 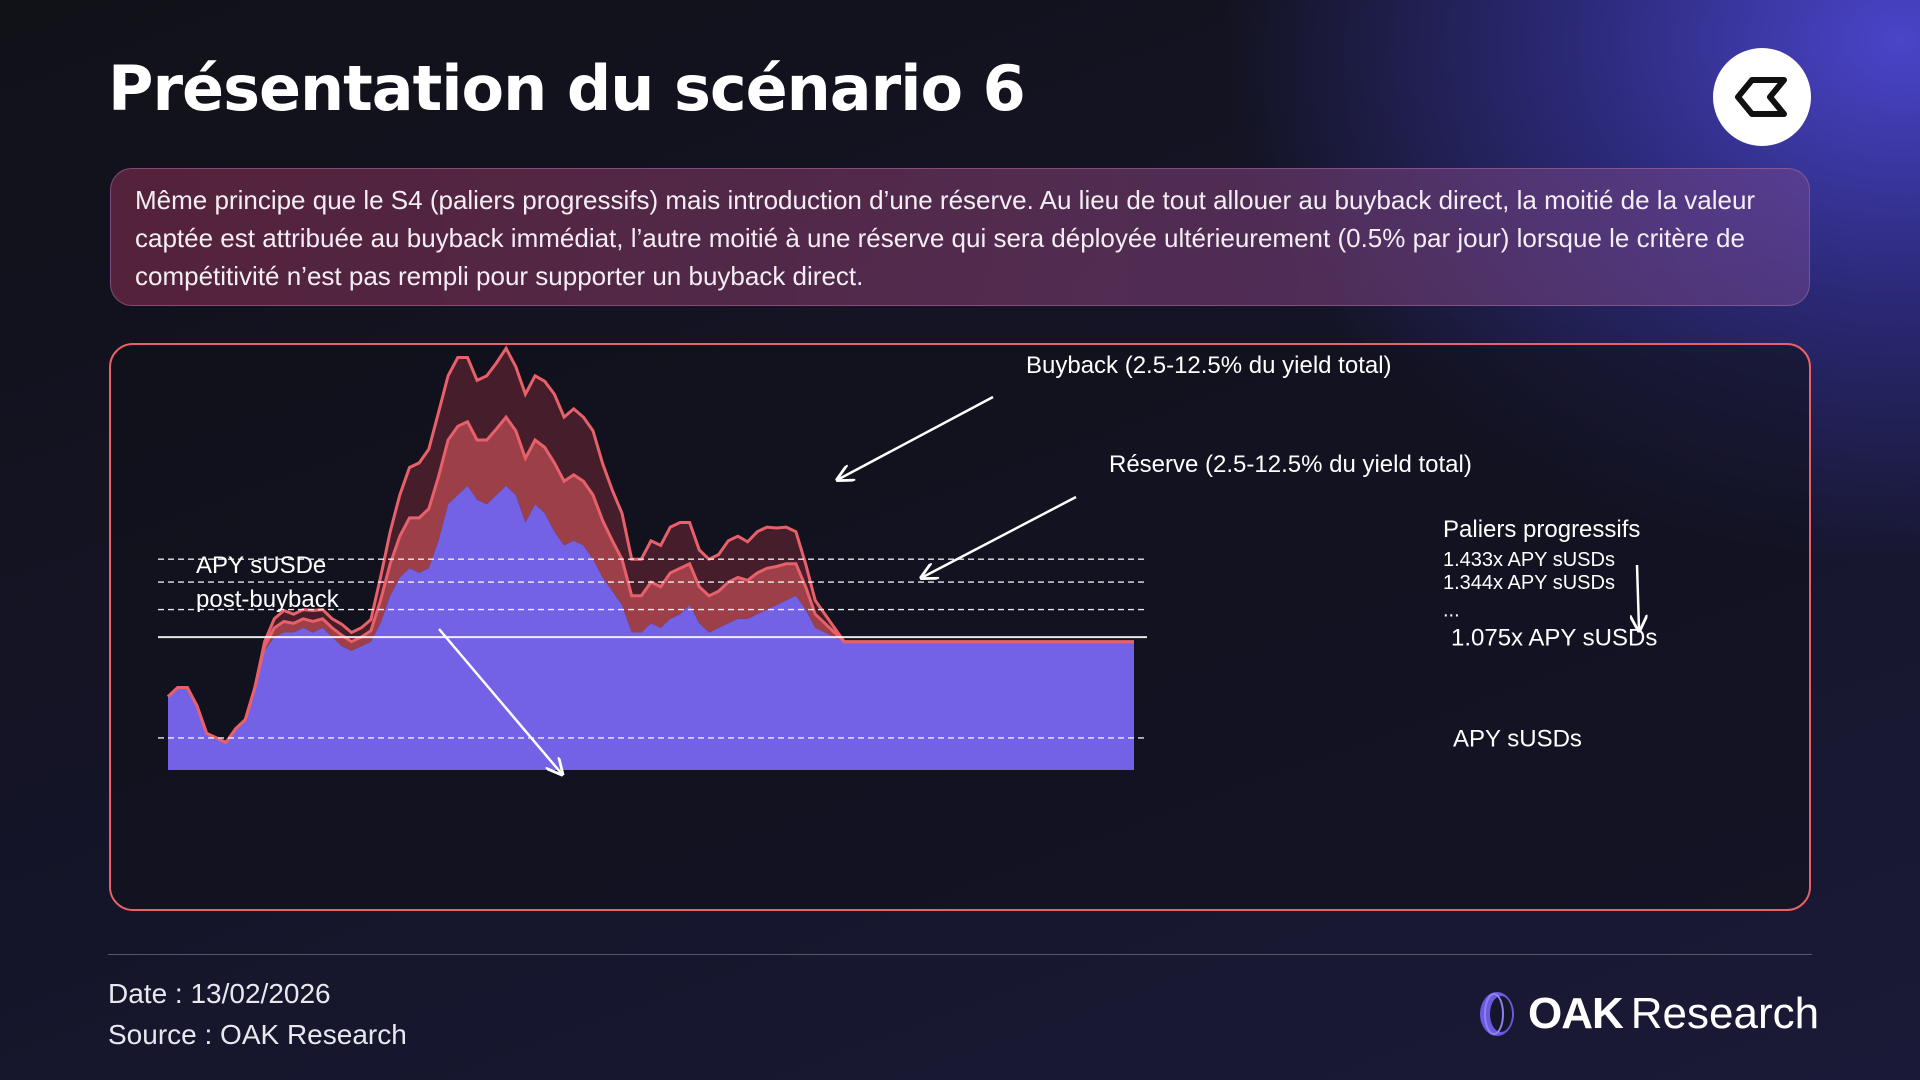 I want to click on reserve-annotation: Réserve (2.5-12.5% du yield total), so click(x=1290, y=464).